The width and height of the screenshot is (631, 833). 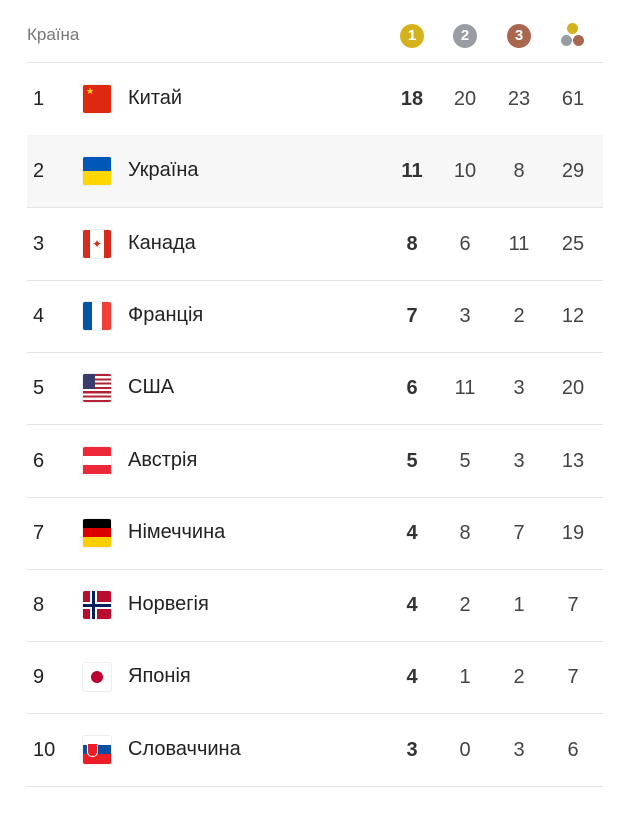 What do you see at coordinates (53, 34) in the screenshot?
I see `country-column-header: Країна` at bounding box center [53, 34].